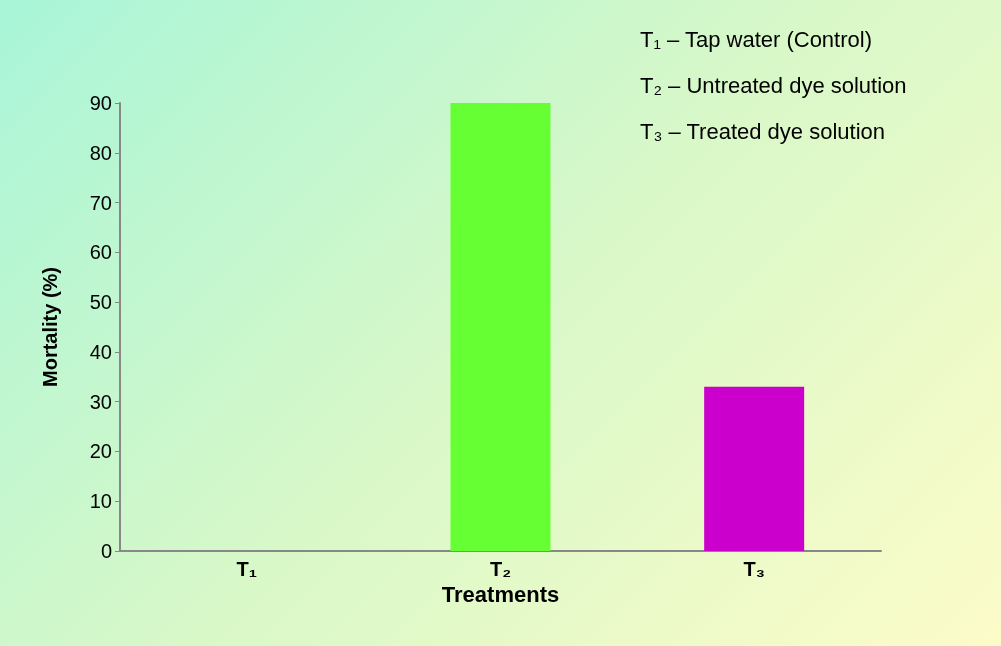  Describe the element at coordinates (754, 569) in the screenshot. I see `x-tick-label: T₃` at that location.